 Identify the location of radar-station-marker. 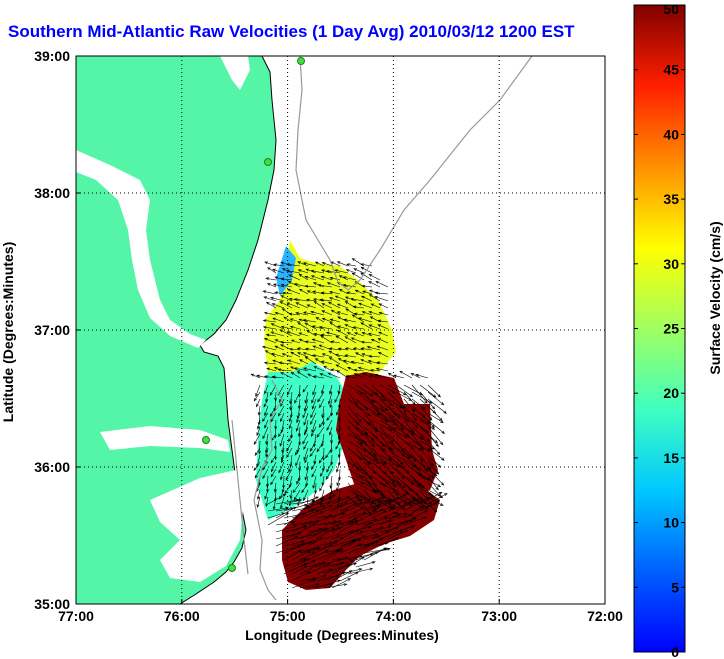
(232, 568).